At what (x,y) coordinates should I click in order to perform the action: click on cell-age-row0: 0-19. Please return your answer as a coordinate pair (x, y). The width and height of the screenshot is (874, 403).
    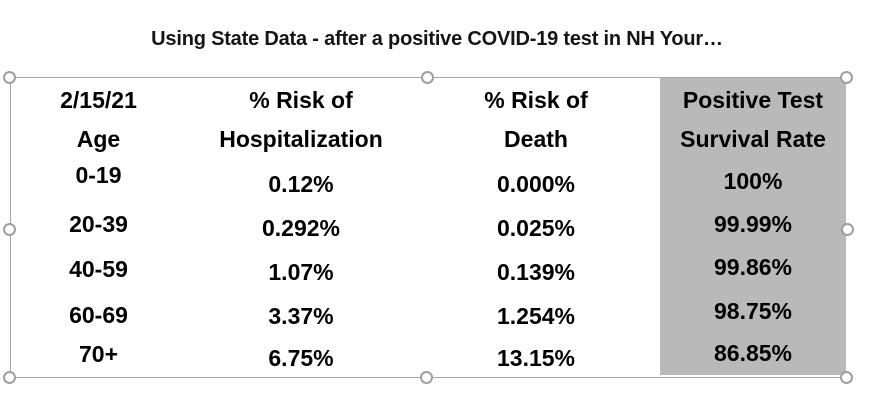
    Looking at the image, I should click on (98, 175).